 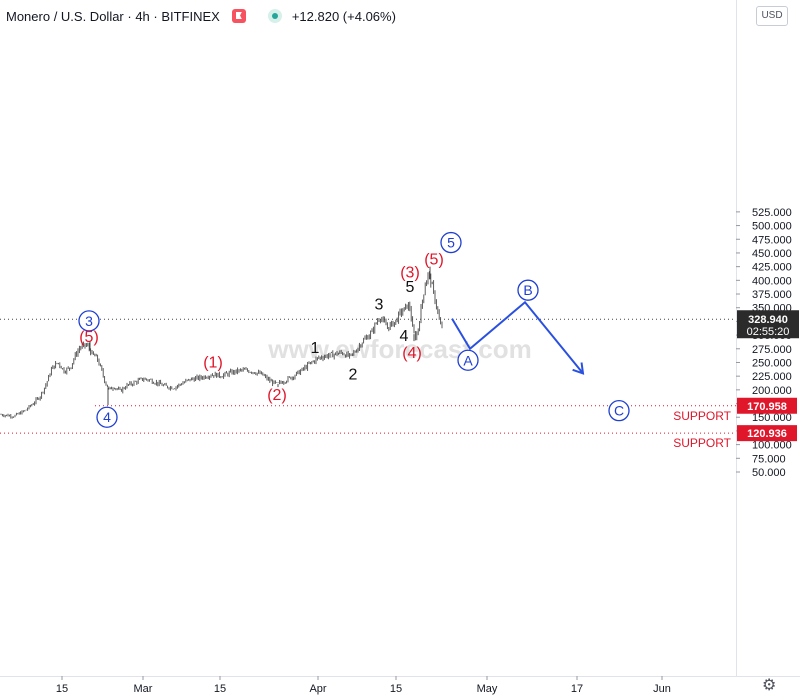 I want to click on candles, so click(x=221, y=342).